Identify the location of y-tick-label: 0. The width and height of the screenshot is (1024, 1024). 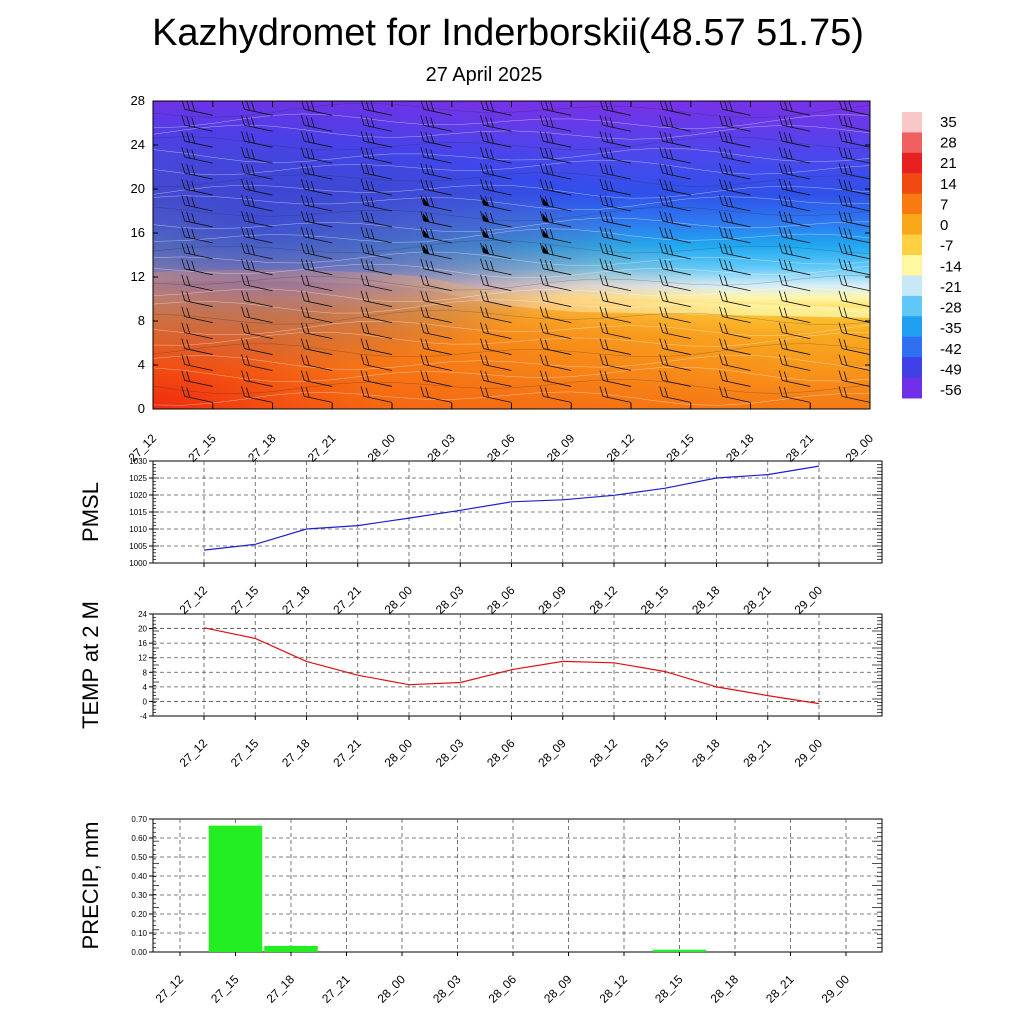
(141, 408).